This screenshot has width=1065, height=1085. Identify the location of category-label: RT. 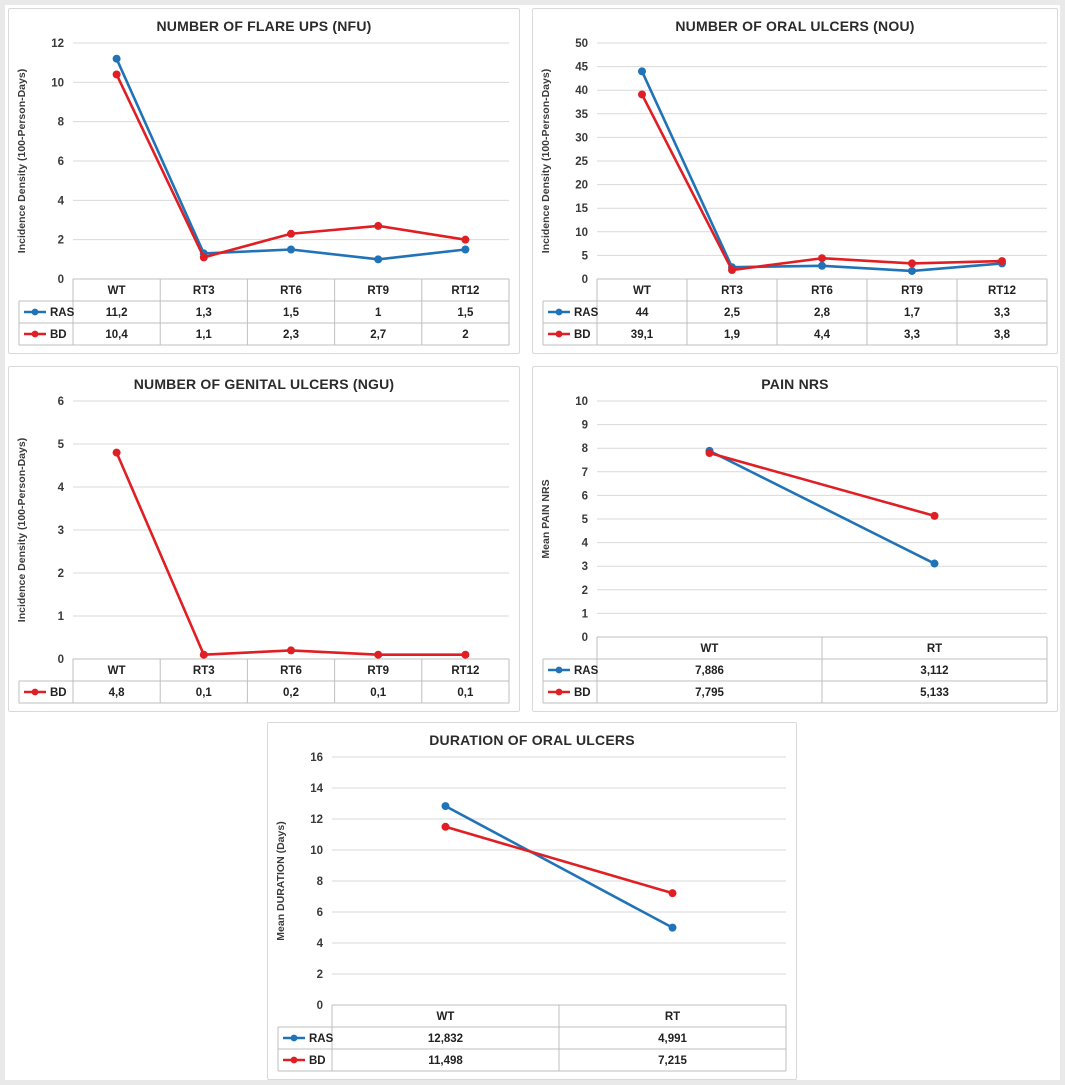
(934, 649).